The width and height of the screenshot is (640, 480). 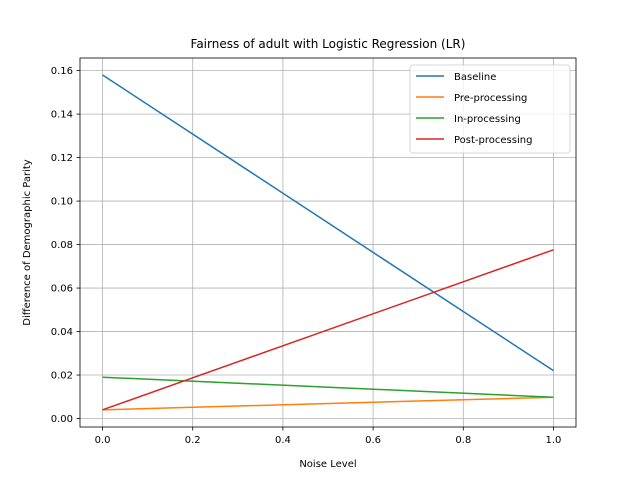 What do you see at coordinates (328, 436) in the screenshot?
I see `x-axis-ticks: 0.0 0.2 0.4 0.6 0.8 1.0` at bounding box center [328, 436].